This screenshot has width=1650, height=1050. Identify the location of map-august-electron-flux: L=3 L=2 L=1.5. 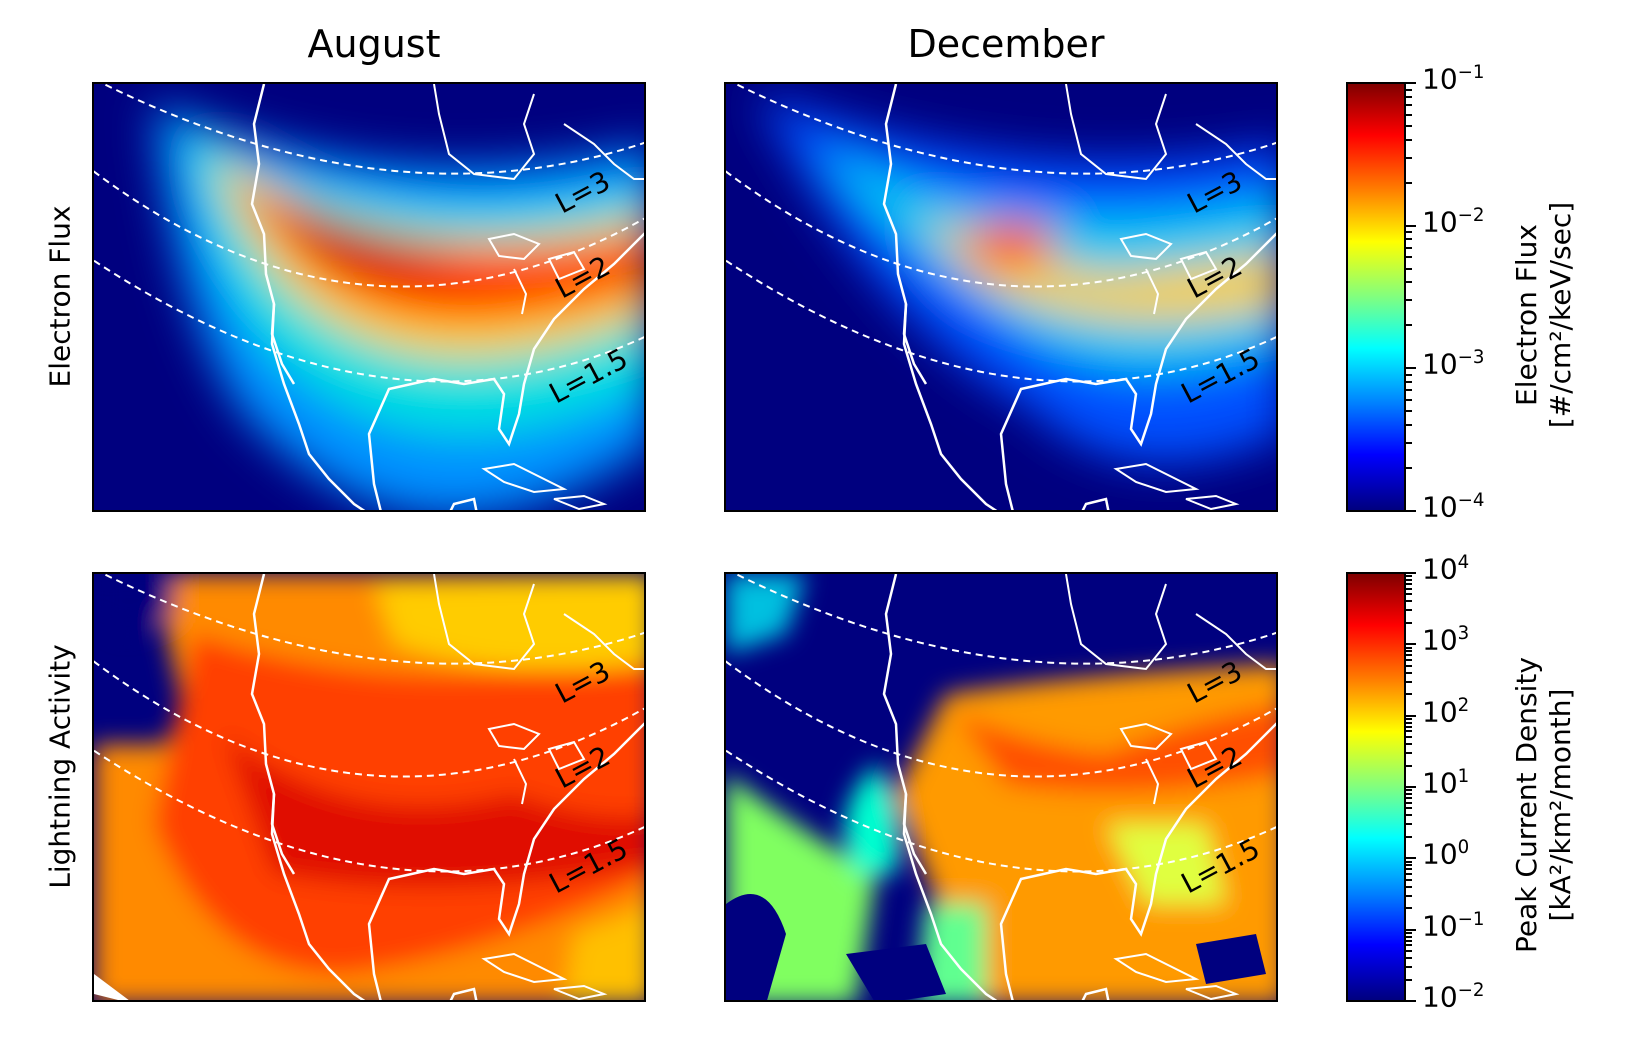
(369, 297).